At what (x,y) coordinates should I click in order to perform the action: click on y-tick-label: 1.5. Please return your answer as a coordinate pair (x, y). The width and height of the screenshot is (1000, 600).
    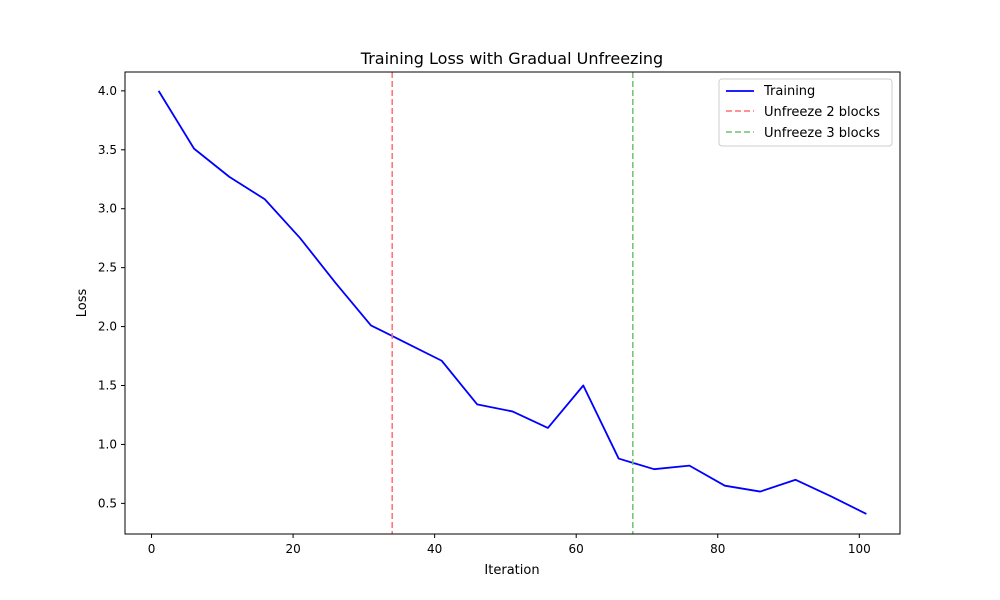
    Looking at the image, I should click on (107, 386).